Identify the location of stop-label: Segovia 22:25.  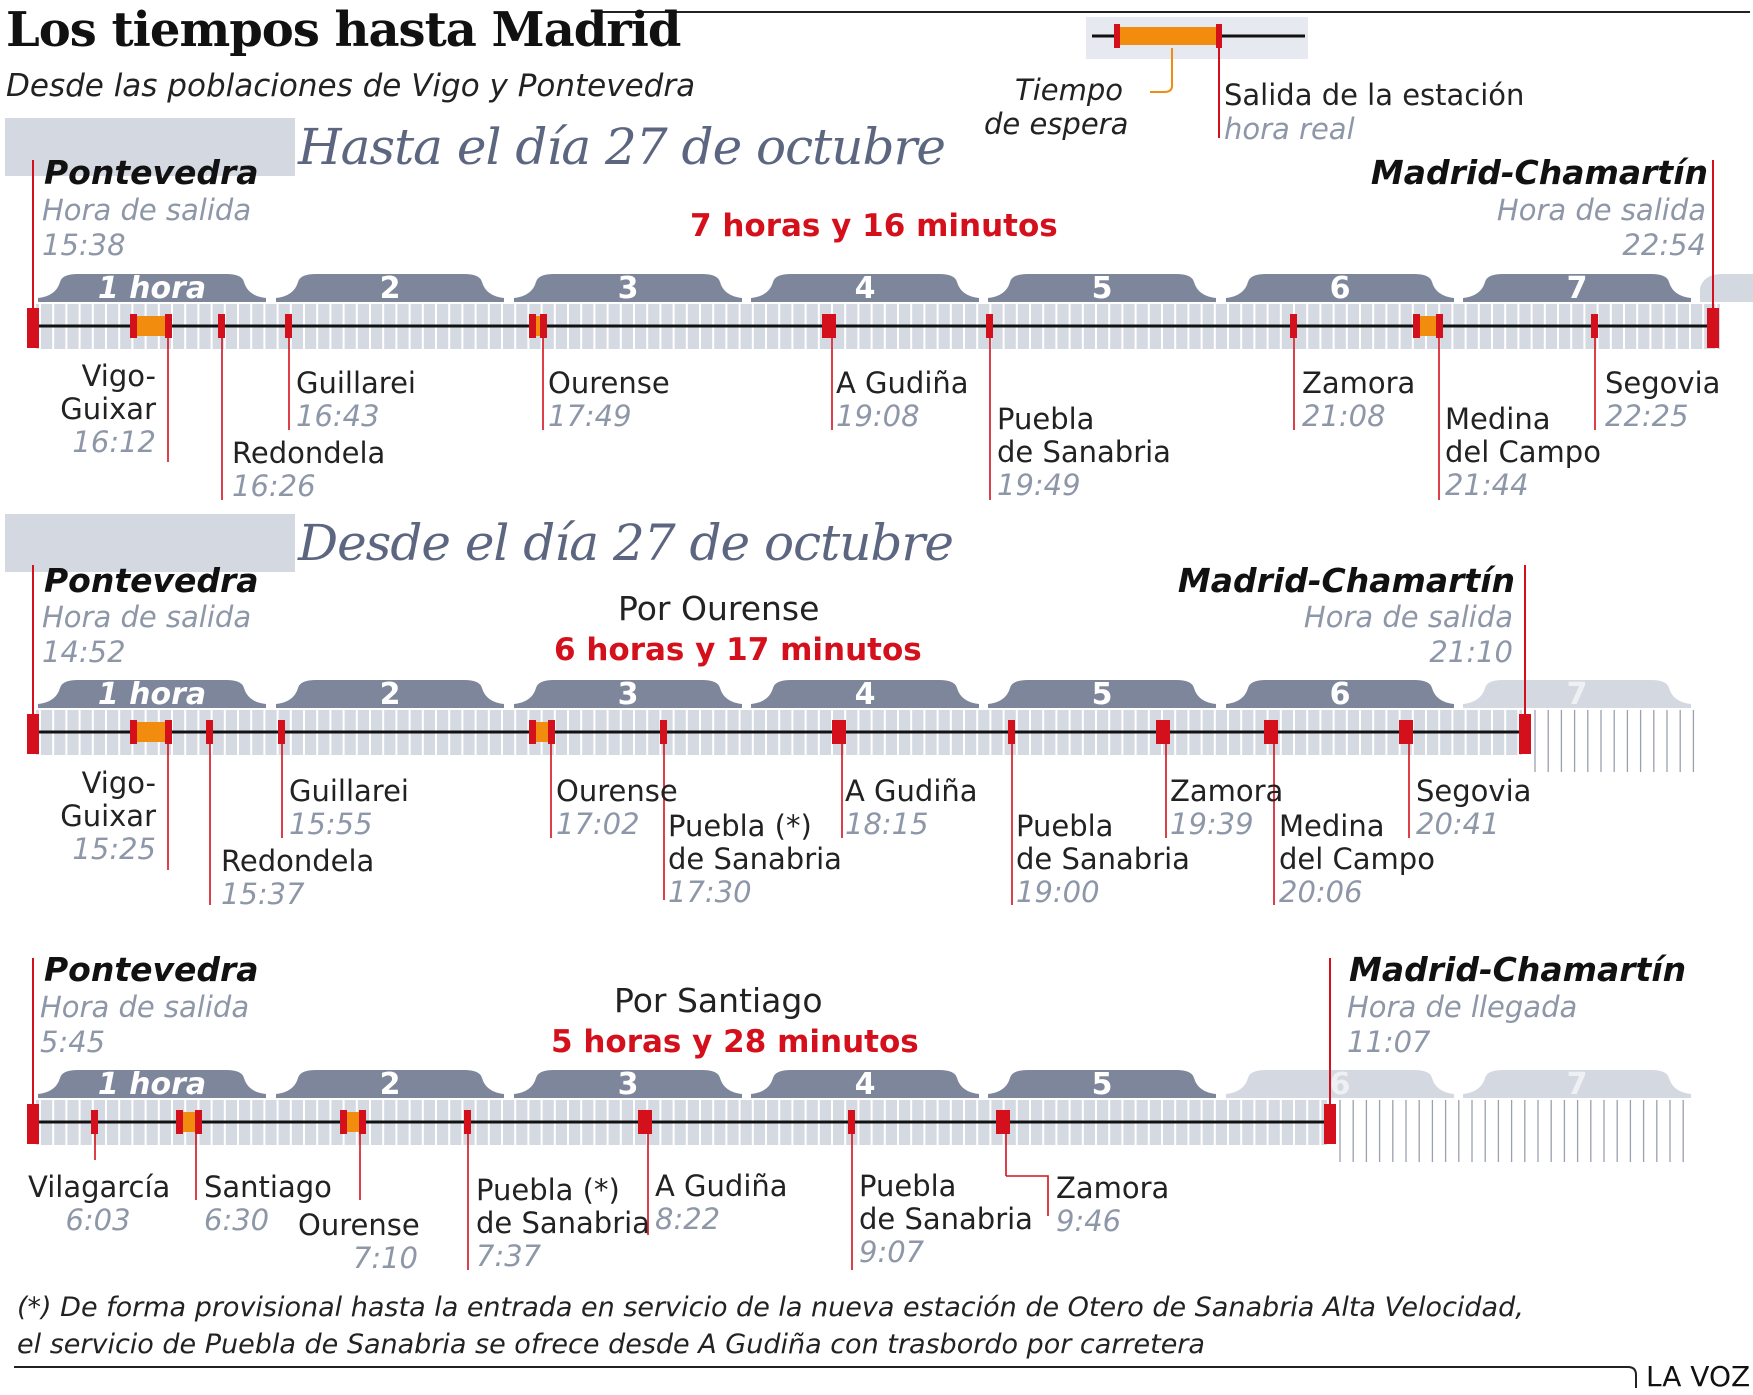
(1663, 399).